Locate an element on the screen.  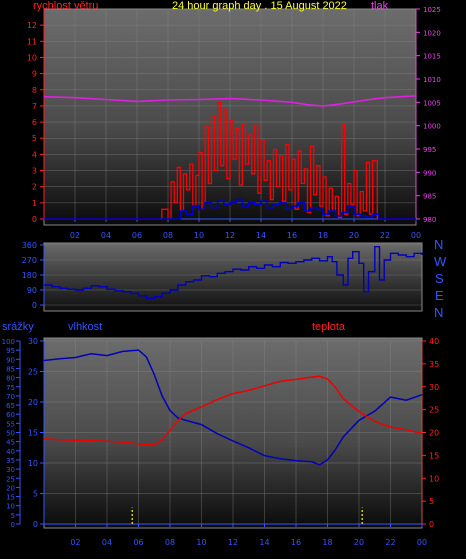
y-right-tick-label: 40 is located at coordinates (434, 341).